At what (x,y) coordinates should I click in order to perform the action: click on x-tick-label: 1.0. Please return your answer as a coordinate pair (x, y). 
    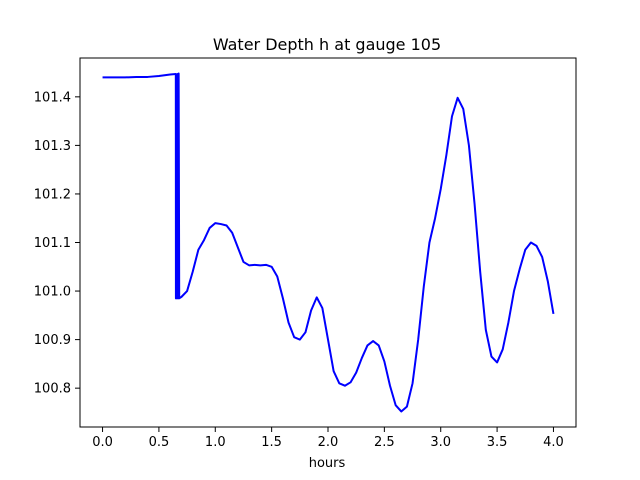
    Looking at the image, I should click on (215, 442).